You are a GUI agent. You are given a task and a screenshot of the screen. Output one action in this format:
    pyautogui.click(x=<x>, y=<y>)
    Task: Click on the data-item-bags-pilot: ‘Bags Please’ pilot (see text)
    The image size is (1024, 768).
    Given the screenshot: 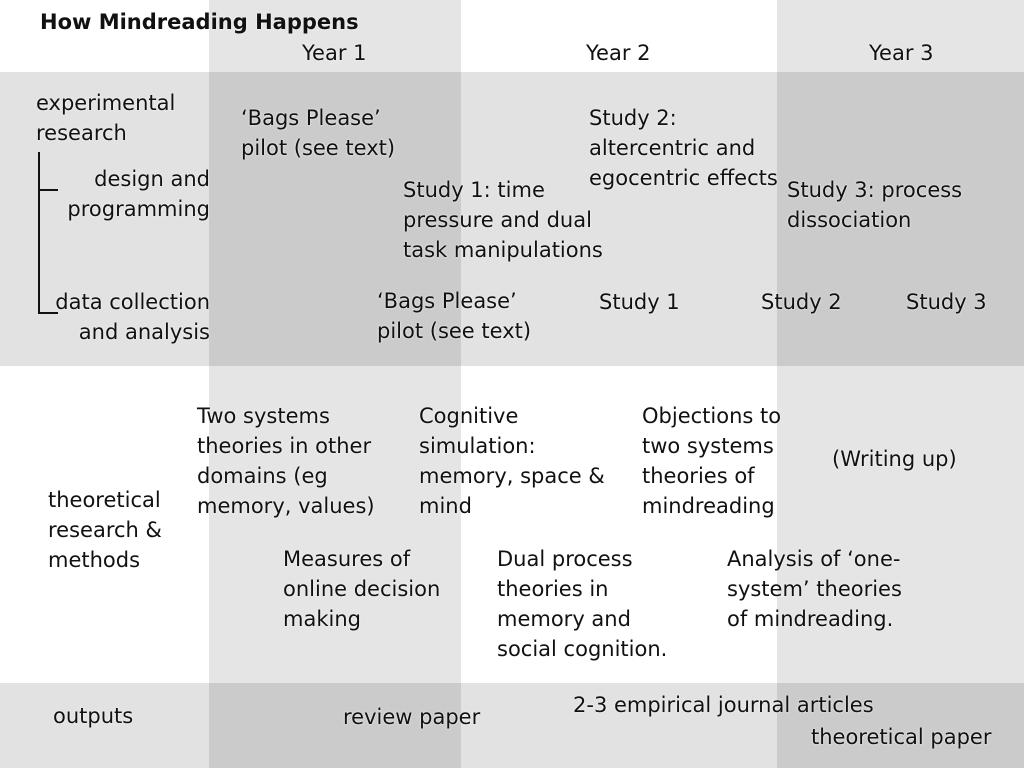 What is the action you would take?
    pyautogui.click(x=454, y=316)
    